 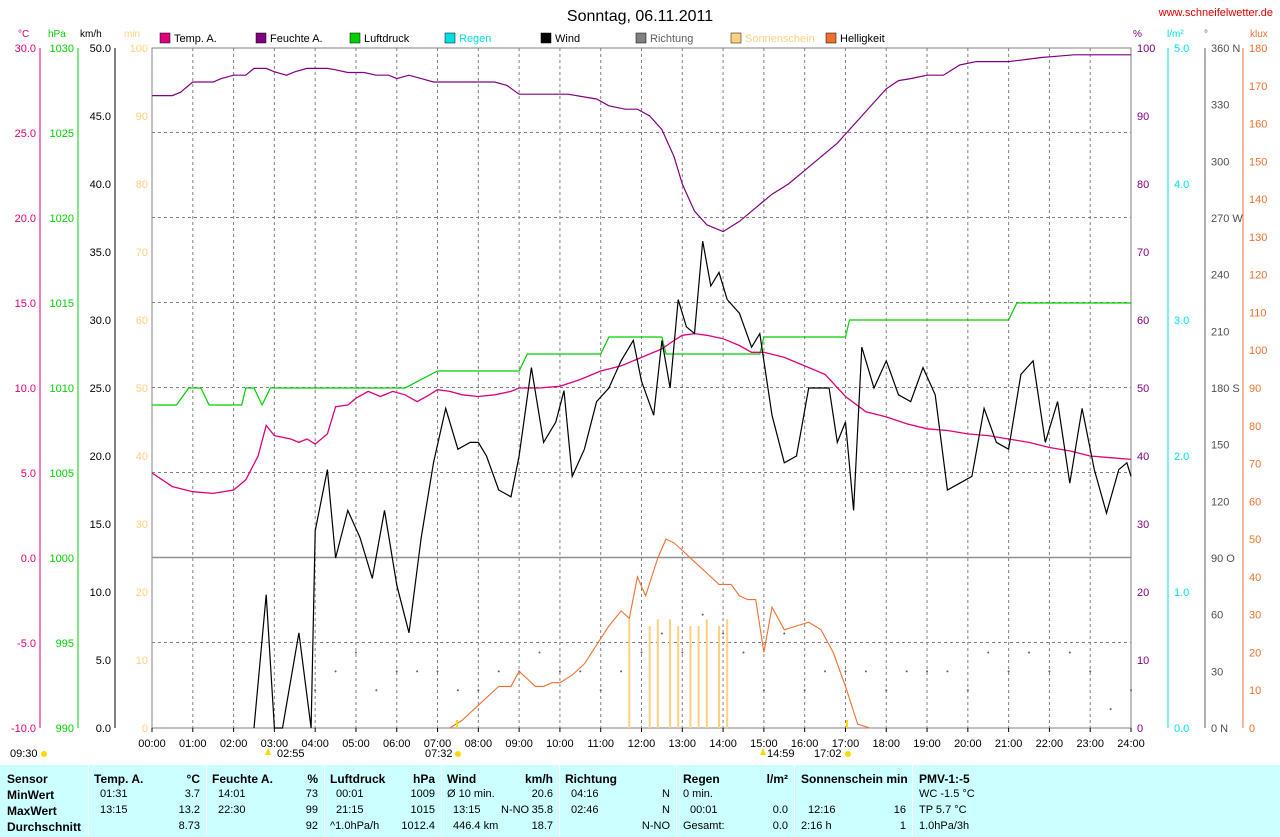 I want to click on tick-pressure: 1010, so click(x=62, y=389).